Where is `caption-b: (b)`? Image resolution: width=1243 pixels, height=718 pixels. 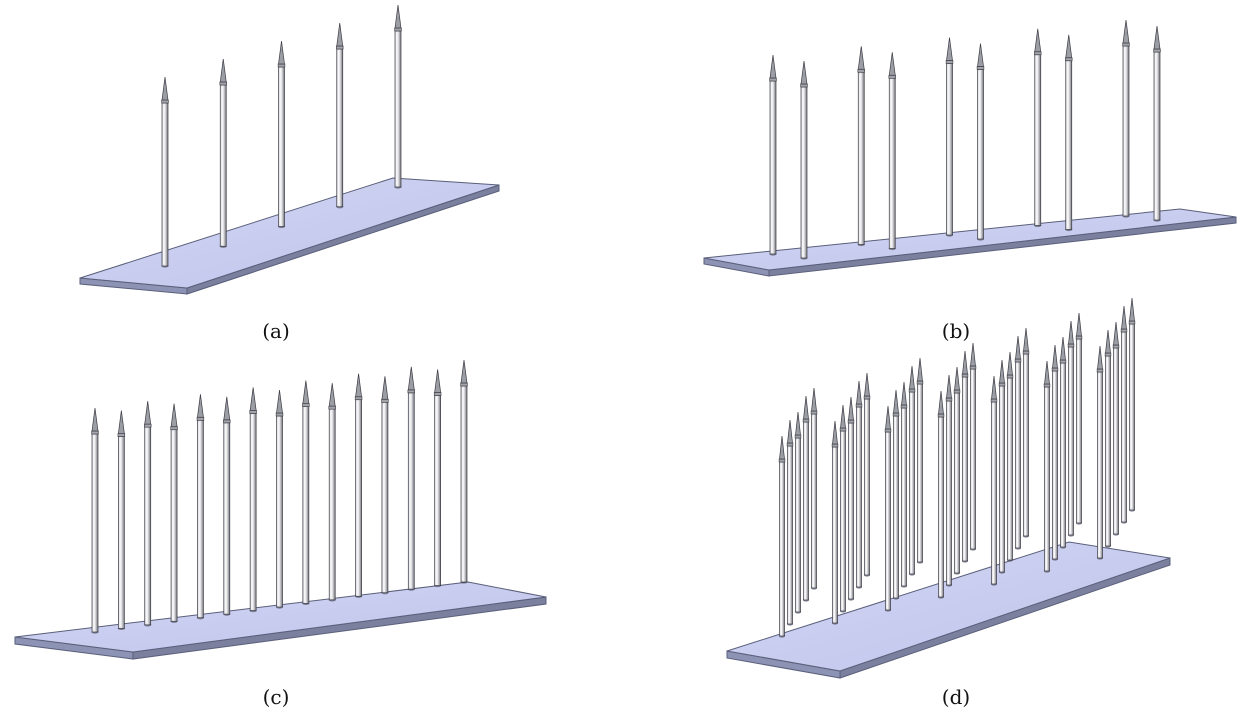 caption-b: (b) is located at coordinates (956, 331).